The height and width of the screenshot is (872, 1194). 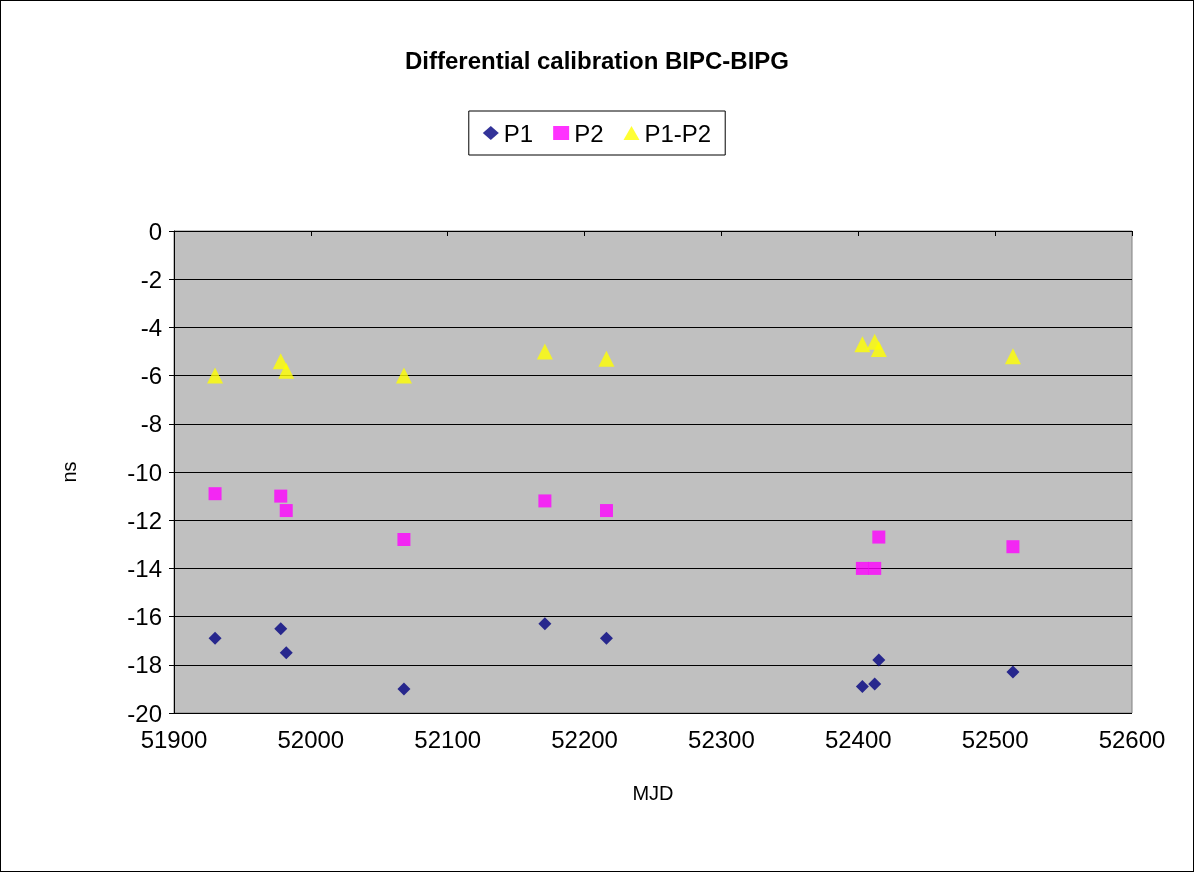 I want to click on y-tick-label: -20, so click(x=144, y=713).